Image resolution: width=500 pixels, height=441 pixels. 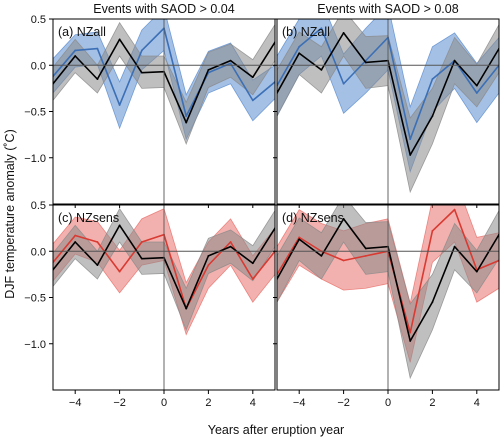 I want to click on panel-label: (a) NZall, so click(x=82, y=32).